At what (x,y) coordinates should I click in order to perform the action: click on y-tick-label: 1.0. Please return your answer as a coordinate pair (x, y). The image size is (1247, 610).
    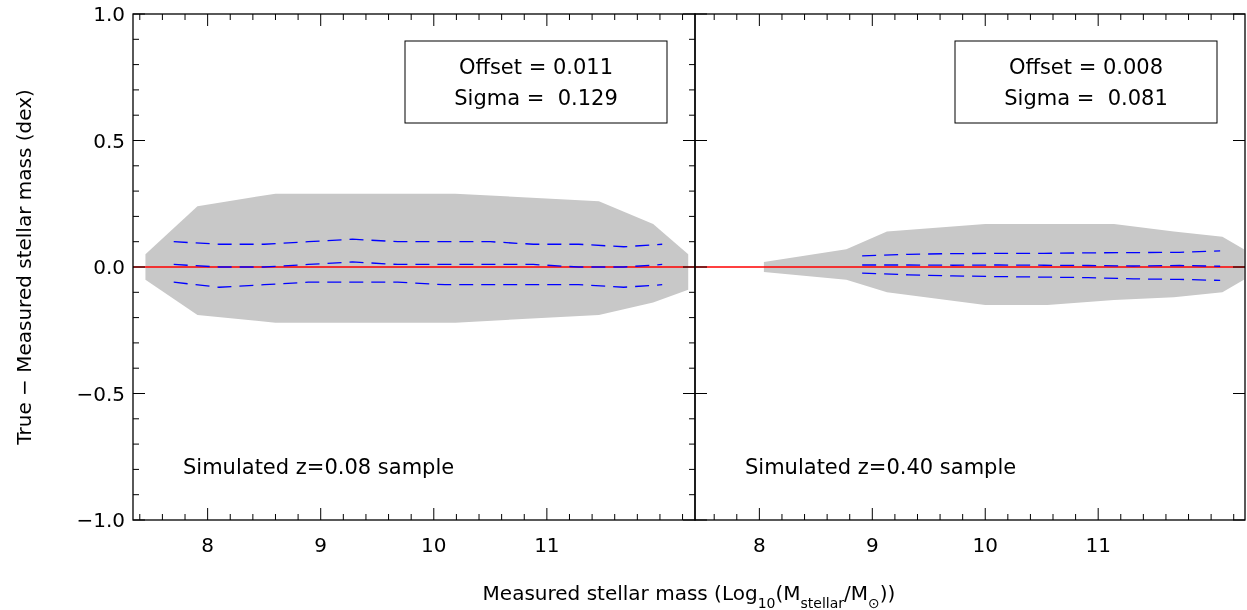
    Looking at the image, I should click on (109, 14).